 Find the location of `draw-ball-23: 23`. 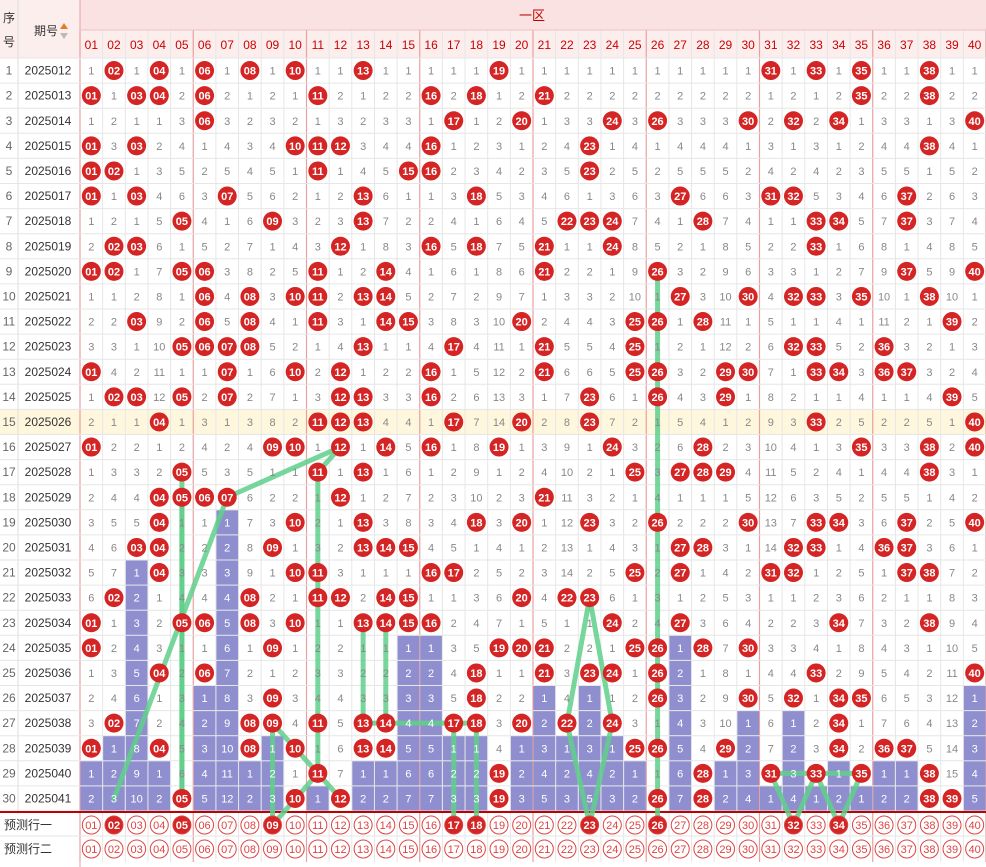

draw-ball-23: 23 is located at coordinates (590, 422).